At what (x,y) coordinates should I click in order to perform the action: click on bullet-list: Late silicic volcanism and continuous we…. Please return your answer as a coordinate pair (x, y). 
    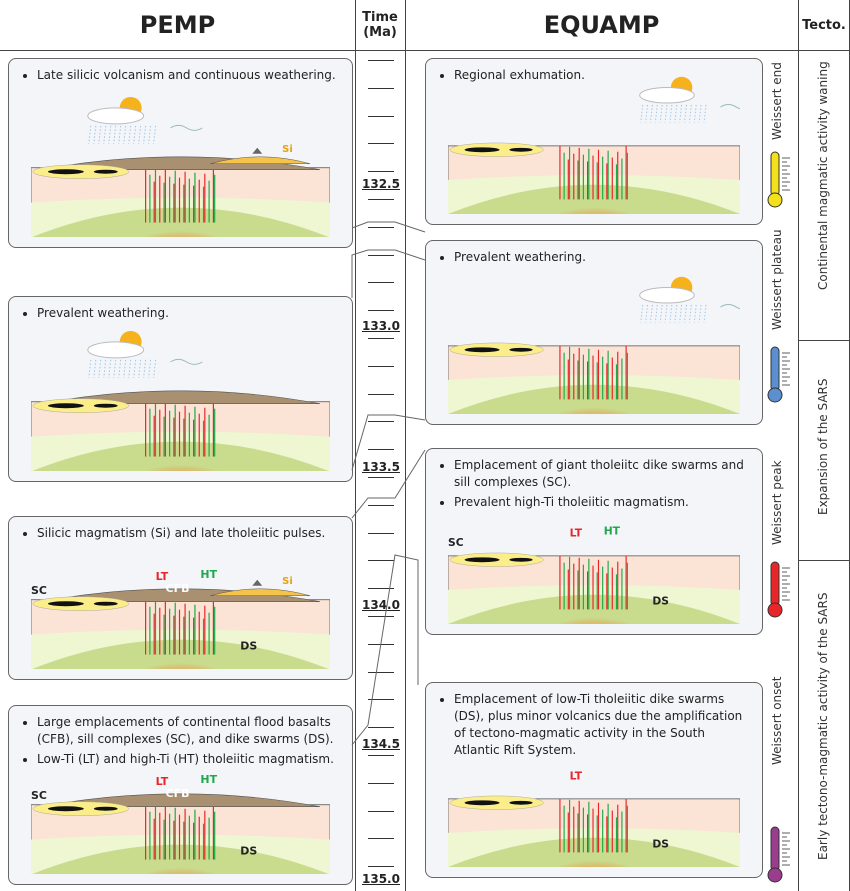
    Looking at the image, I should click on (180, 75).